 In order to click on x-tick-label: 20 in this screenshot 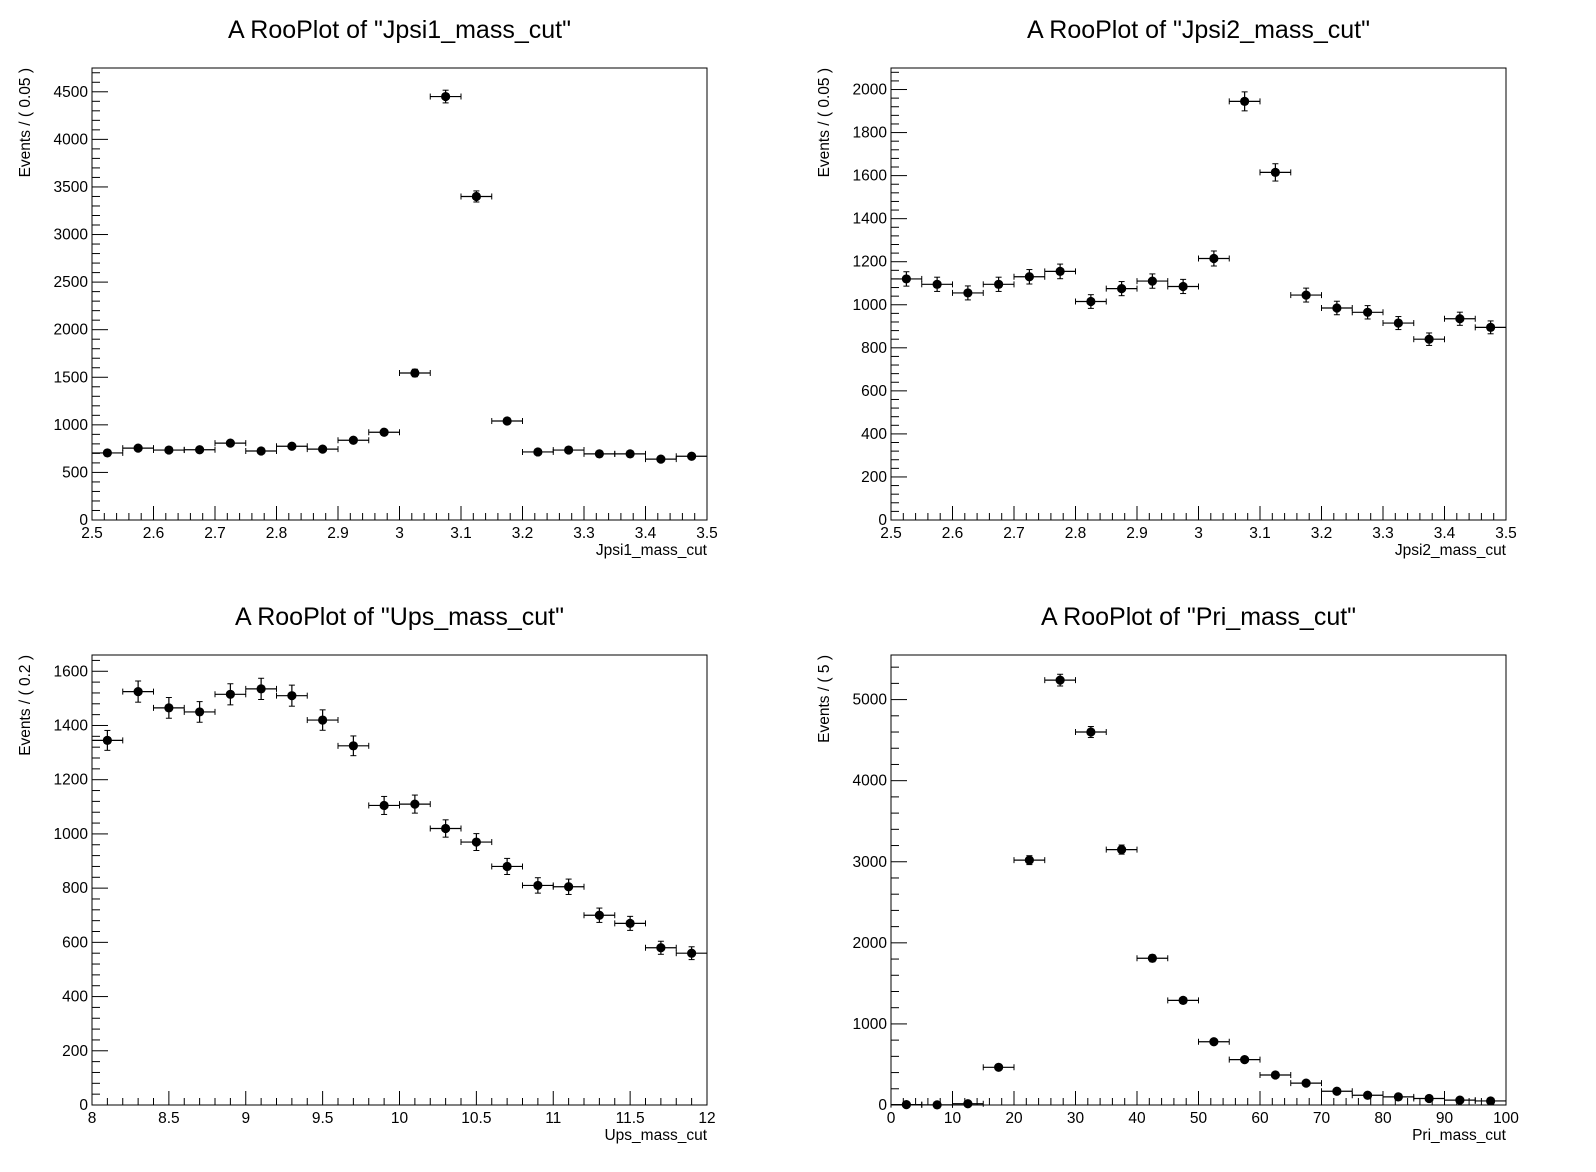, I will do `click(1014, 1118)`.